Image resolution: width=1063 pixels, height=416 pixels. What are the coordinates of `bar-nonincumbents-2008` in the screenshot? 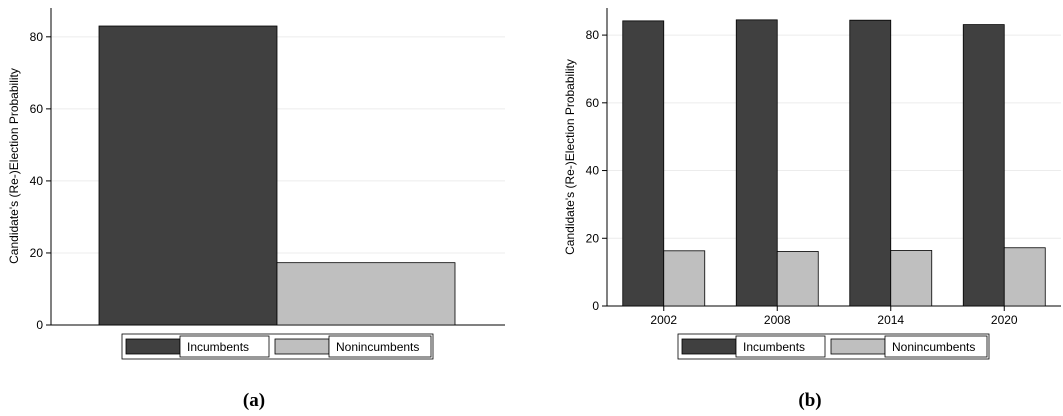 It's located at (797, 279).